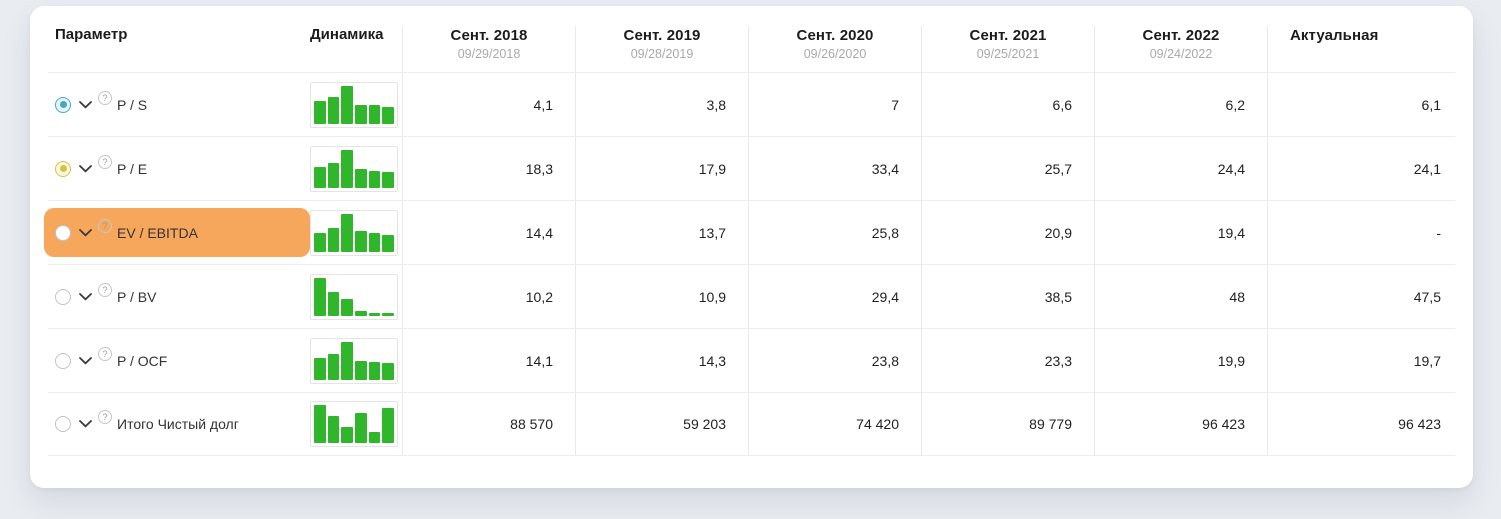 This screenshot has height=519, width=1501. Describe the element at coordinates (170, 104) in the screenshot. I see `parameter-cell: ? P / S` at that location.